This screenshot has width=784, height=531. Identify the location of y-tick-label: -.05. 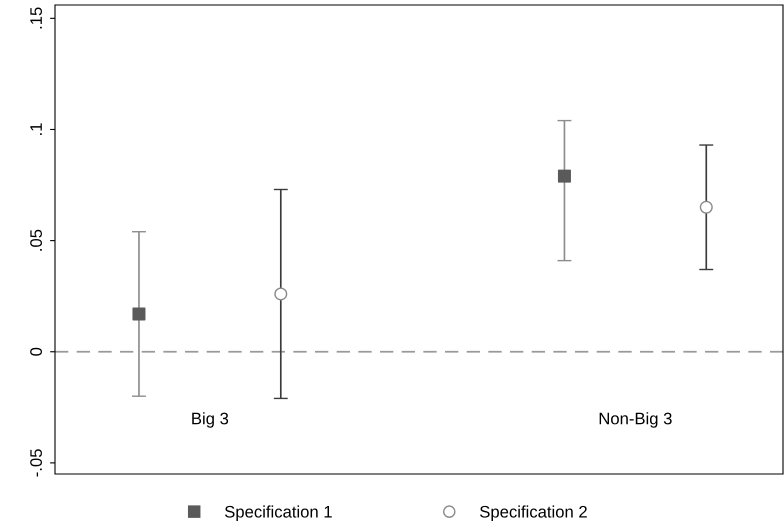
(36, 463).